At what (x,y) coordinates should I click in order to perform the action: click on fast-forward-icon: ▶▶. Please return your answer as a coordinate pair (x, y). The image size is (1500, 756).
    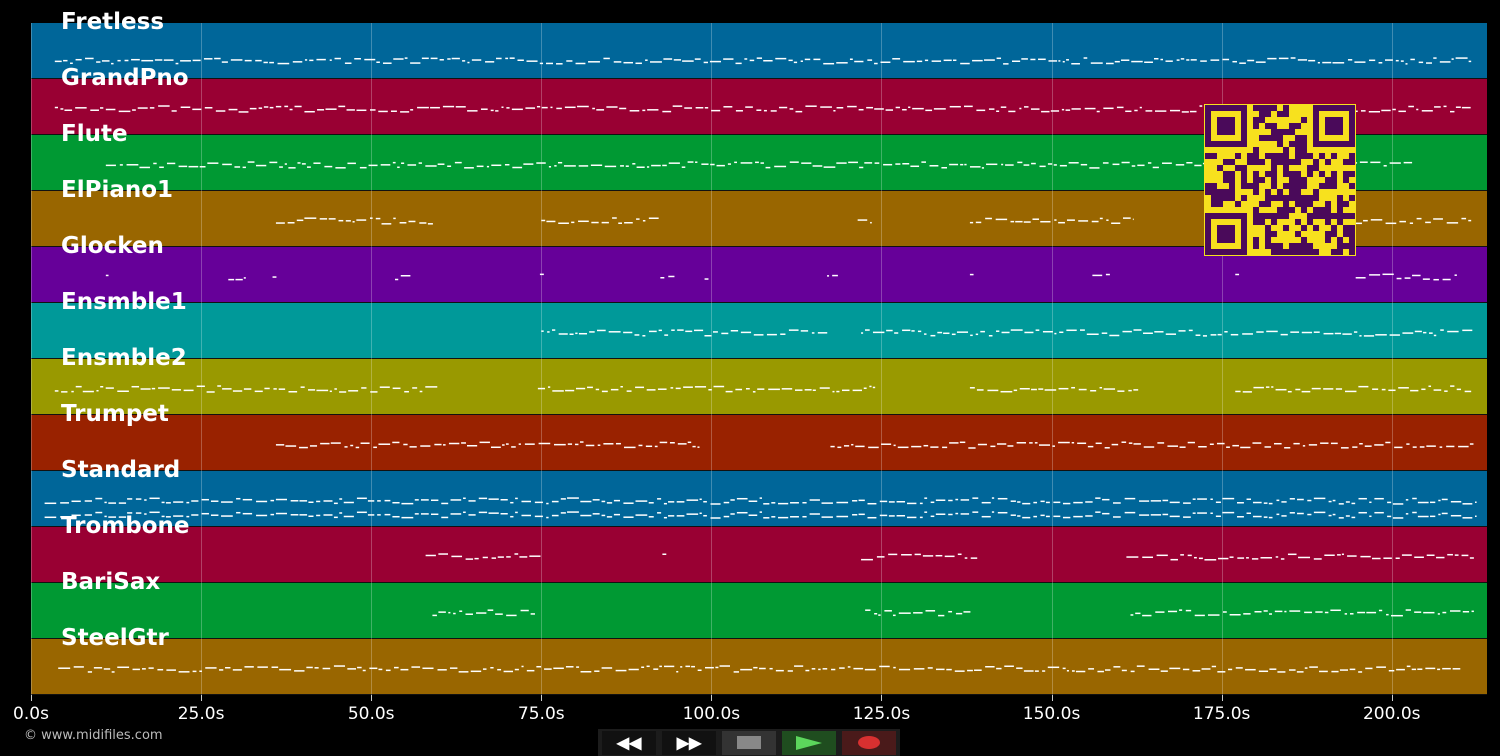
    Looking at the image, I should click on (689, 743).